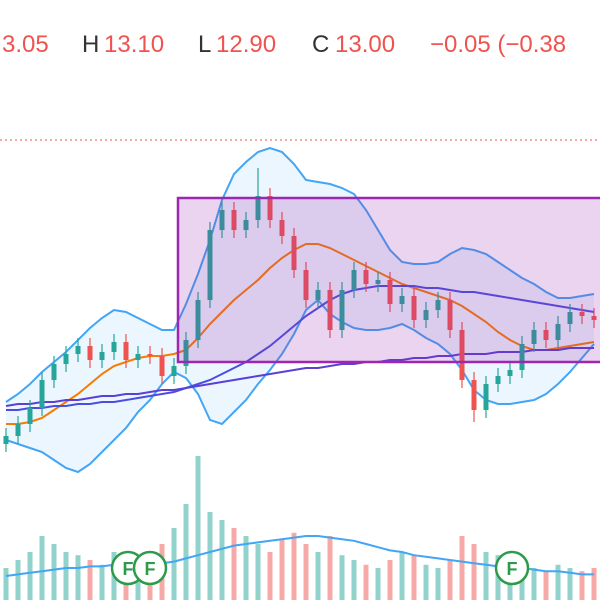 The height and width of the screenshot is (600, 600). Describe the element at coordinates (365, 44) in the screenshot. I see `close-value: 13.00` at that location.